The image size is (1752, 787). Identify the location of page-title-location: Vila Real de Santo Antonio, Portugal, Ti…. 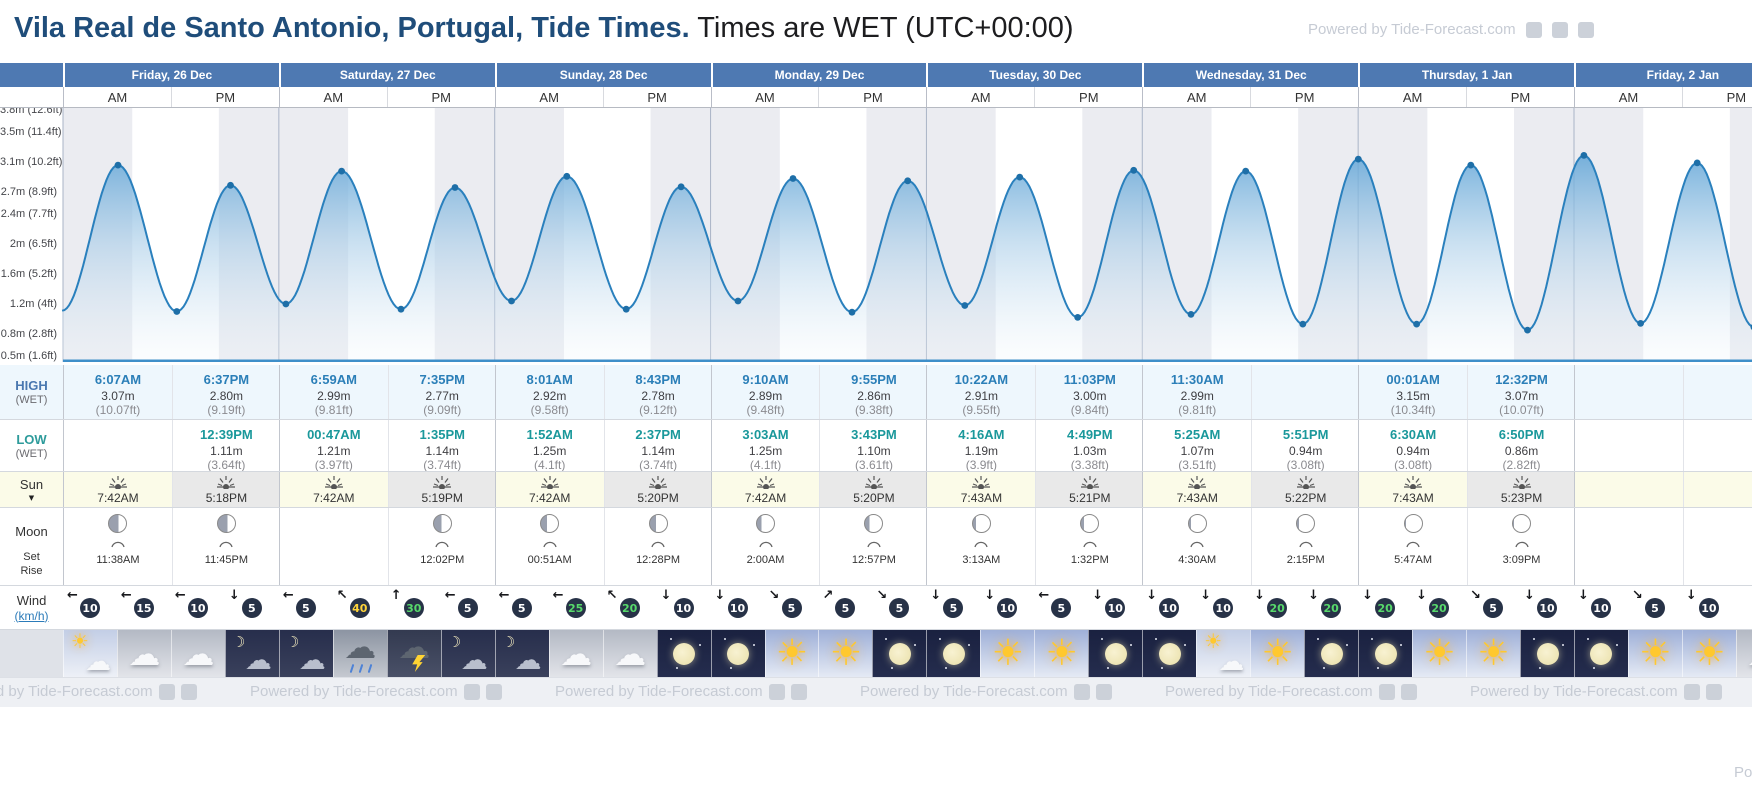
(352, 28).